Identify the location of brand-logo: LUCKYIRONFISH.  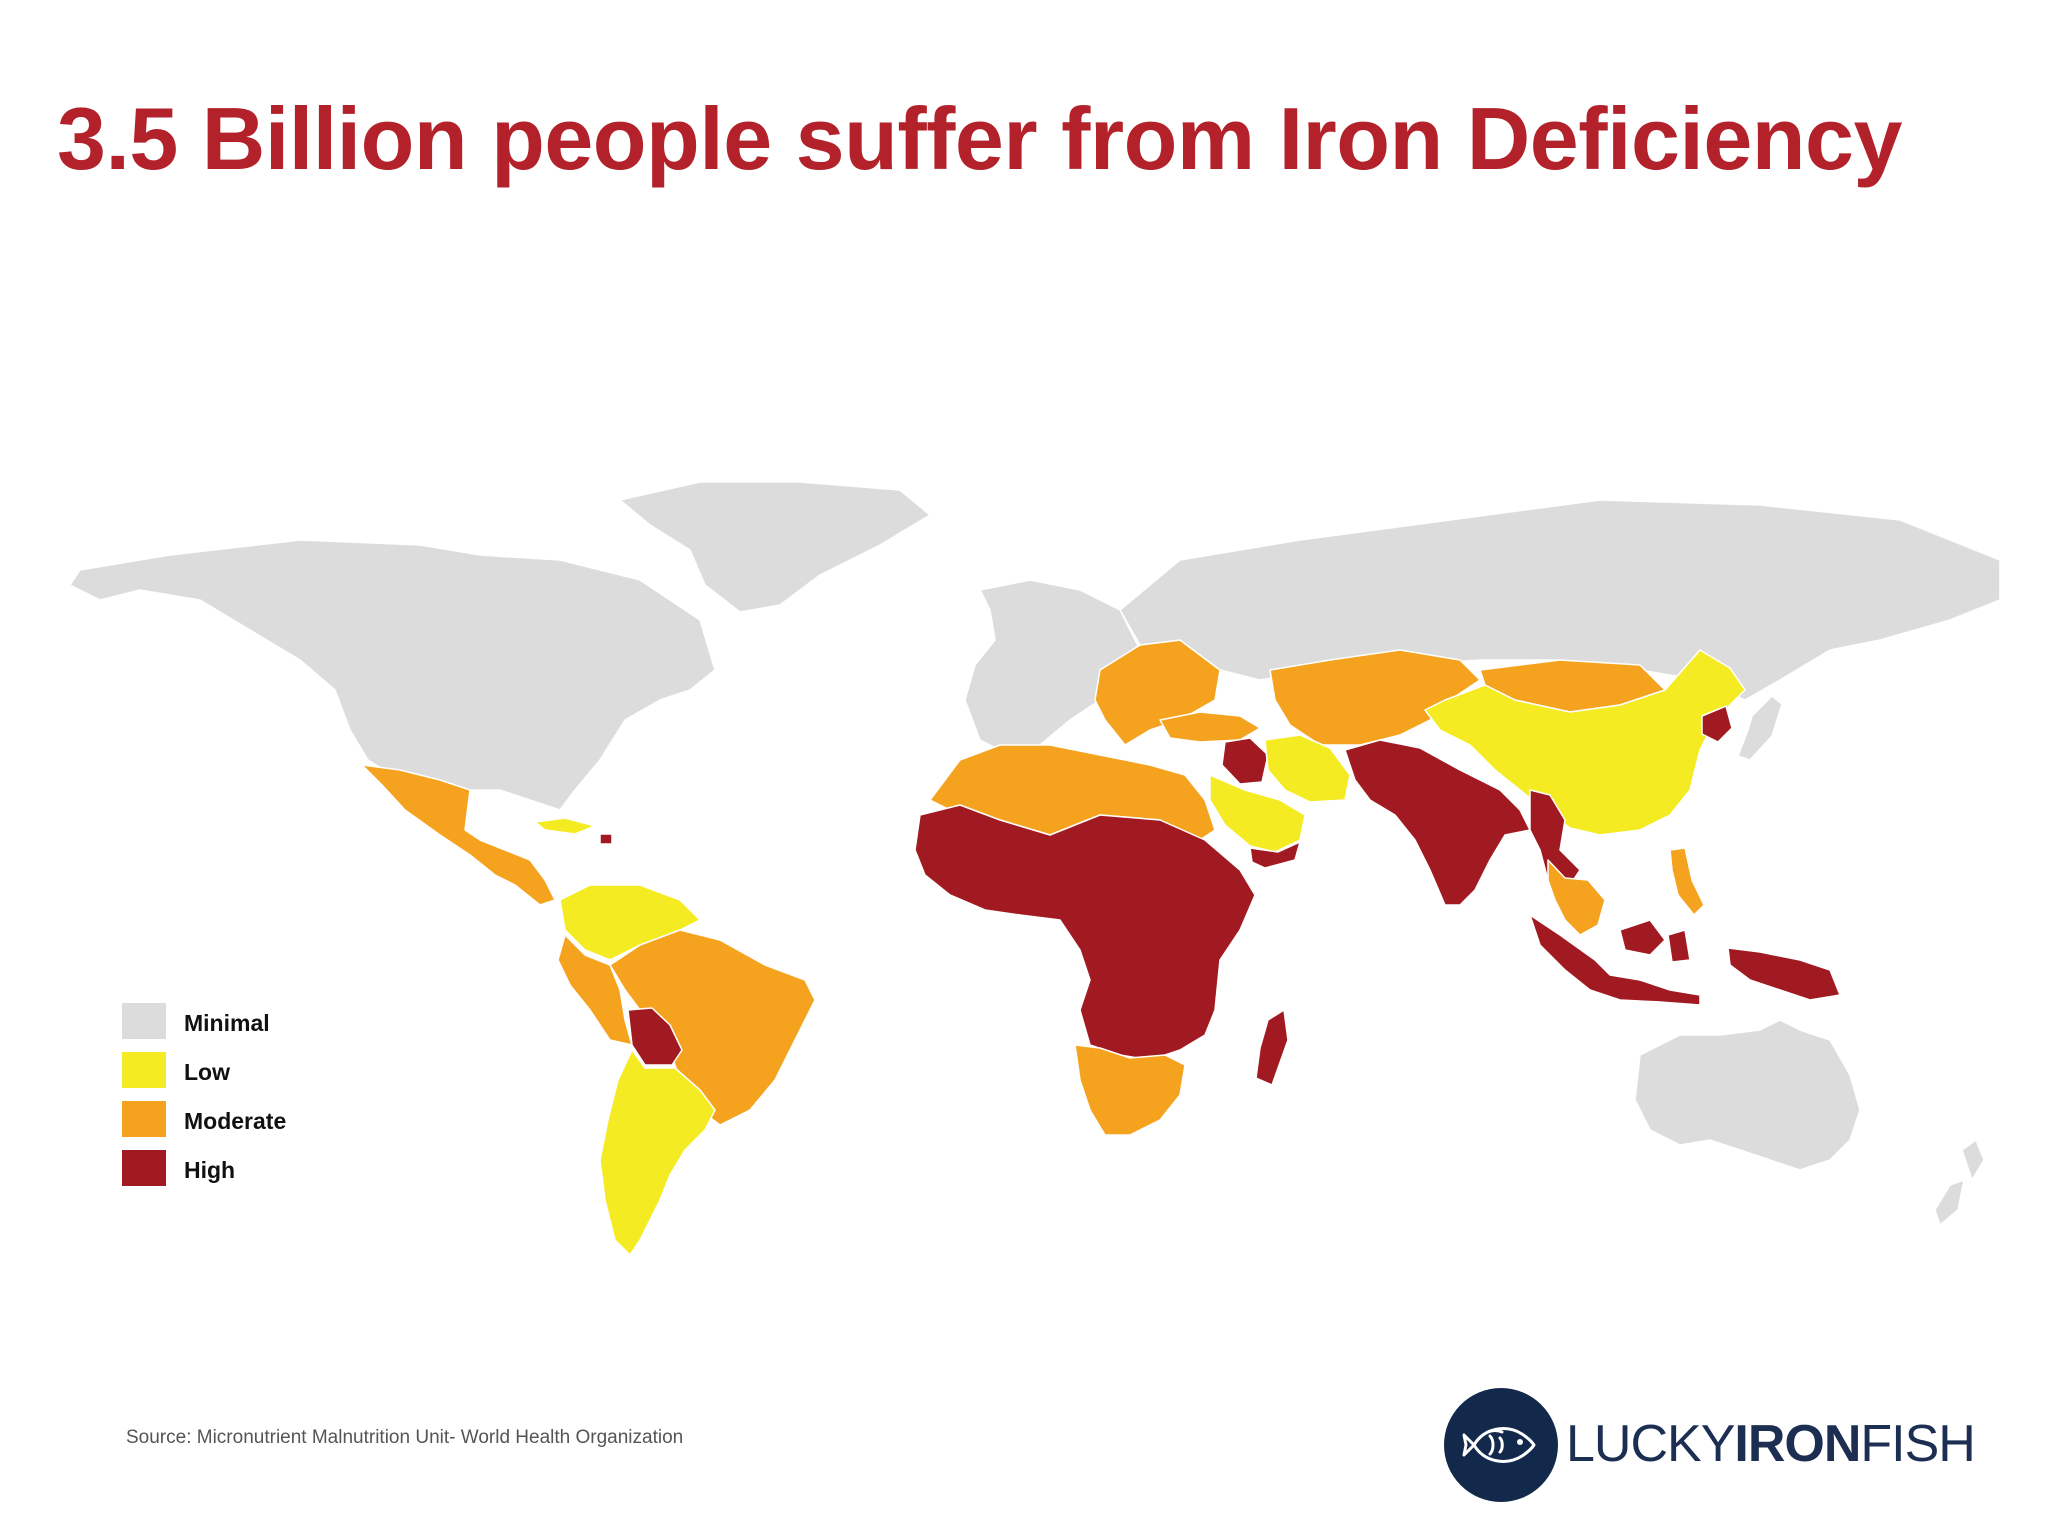
(1724, 1447).